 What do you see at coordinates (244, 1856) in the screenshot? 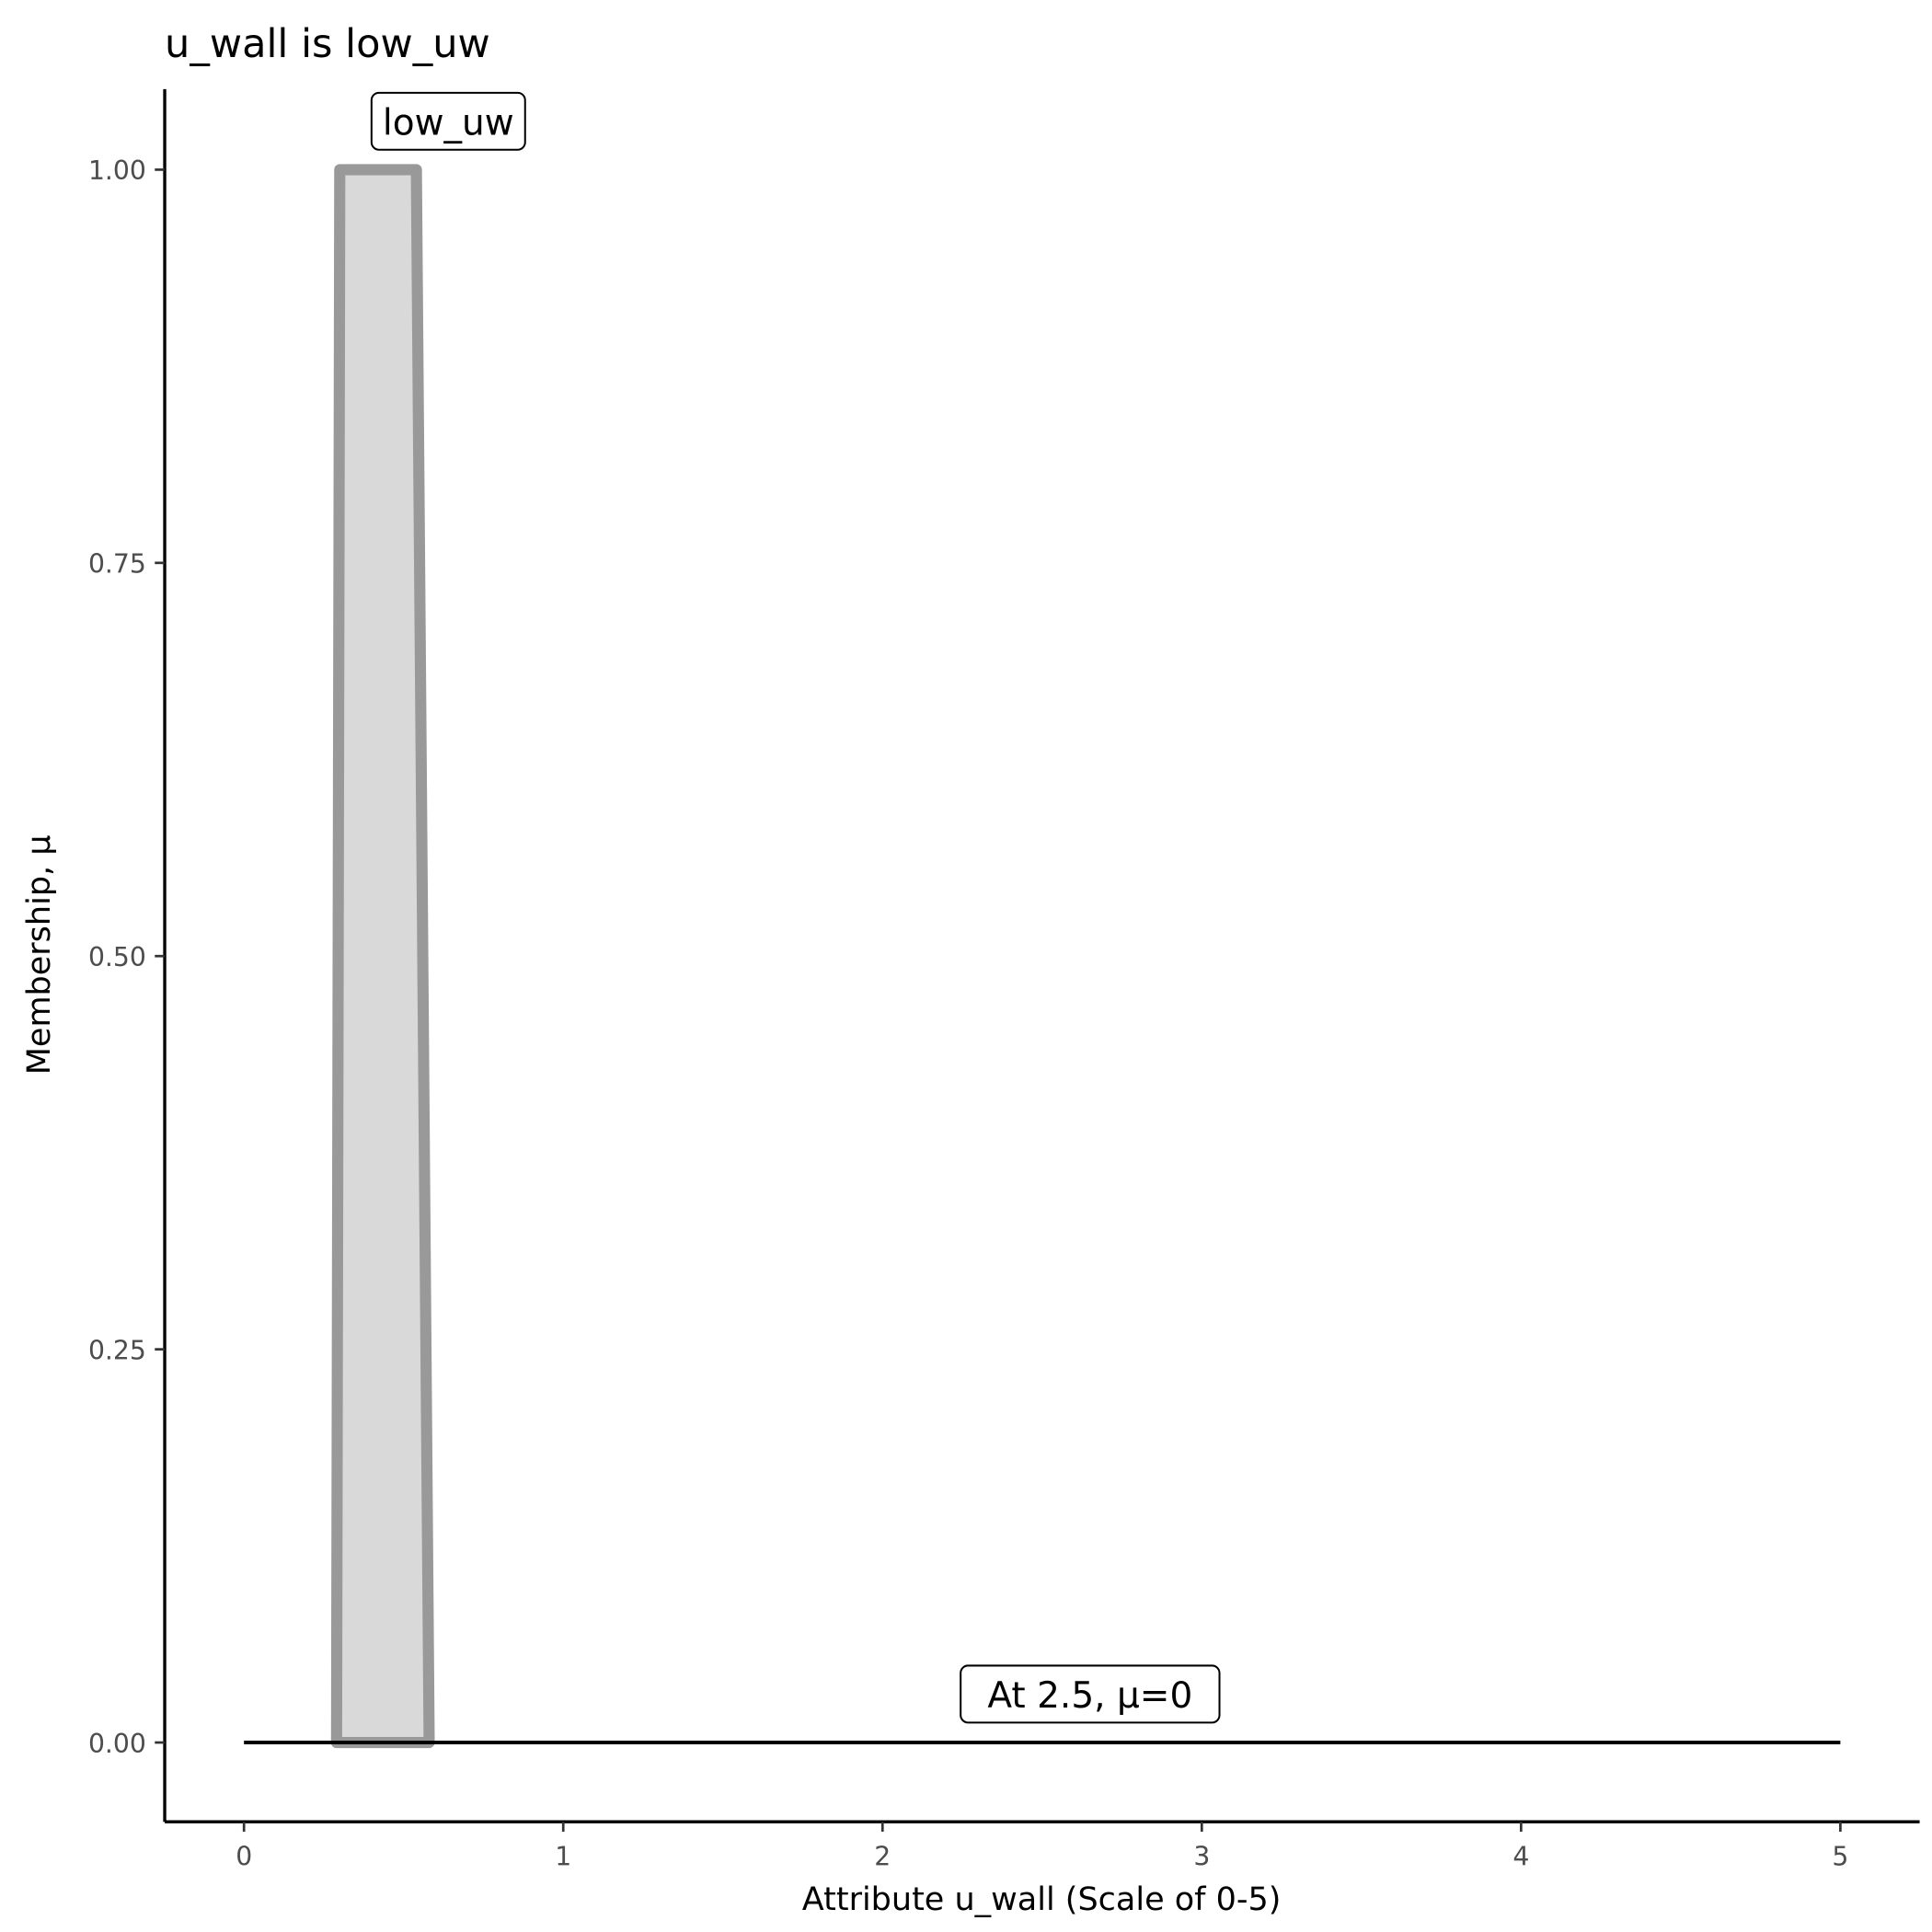
I see `x-tick-label: 0` at bounding box center [244, 1856].